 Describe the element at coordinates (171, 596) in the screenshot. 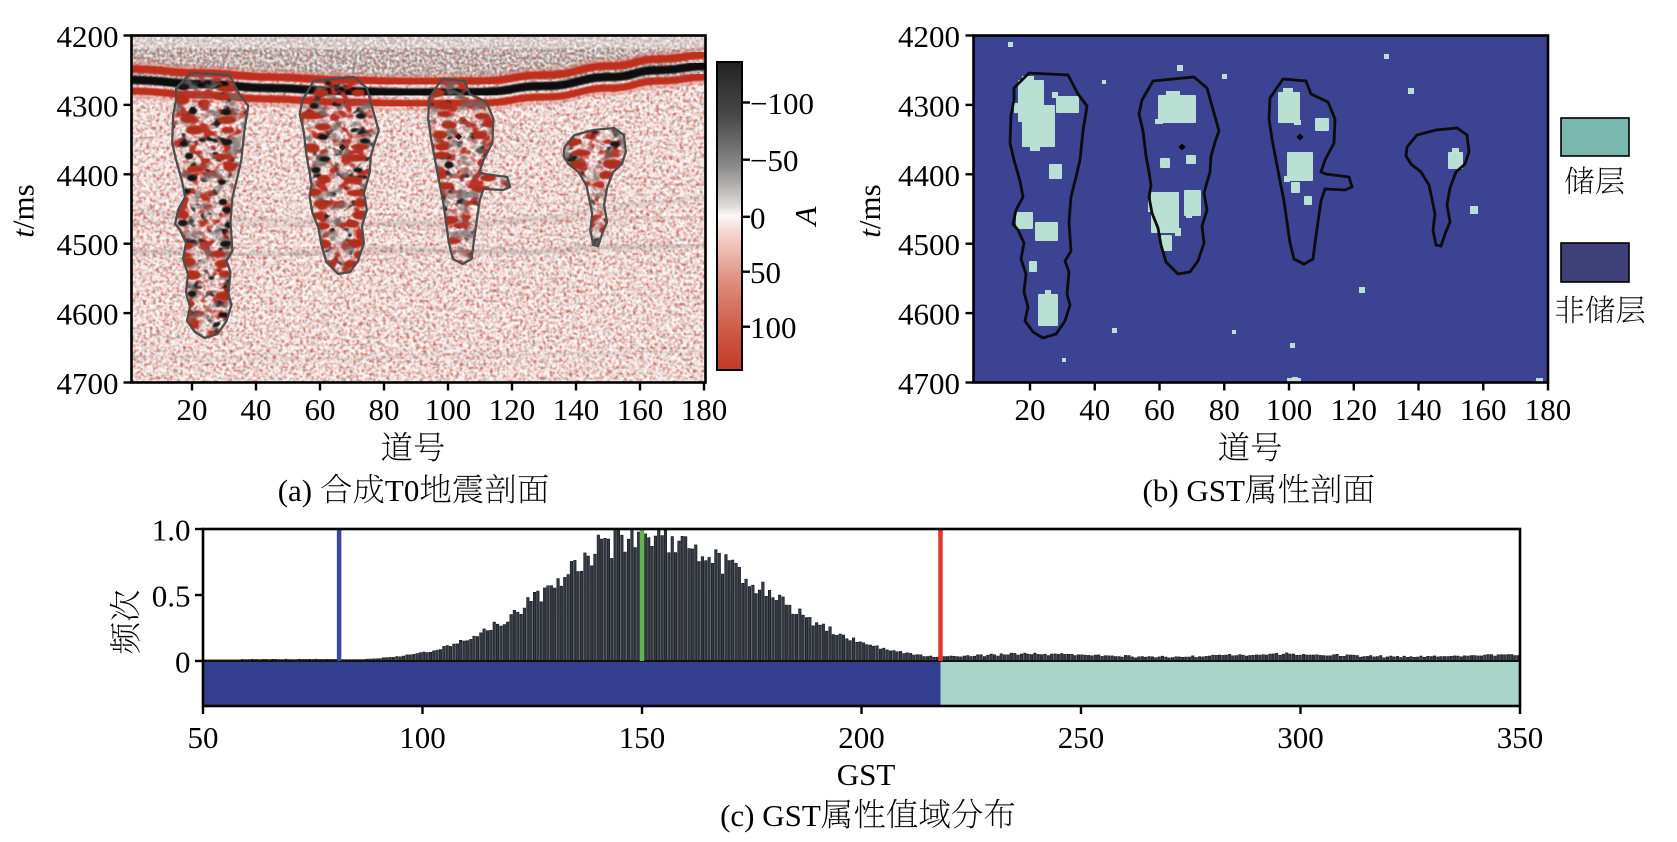

I see `svg-text: 0.5` at that location.